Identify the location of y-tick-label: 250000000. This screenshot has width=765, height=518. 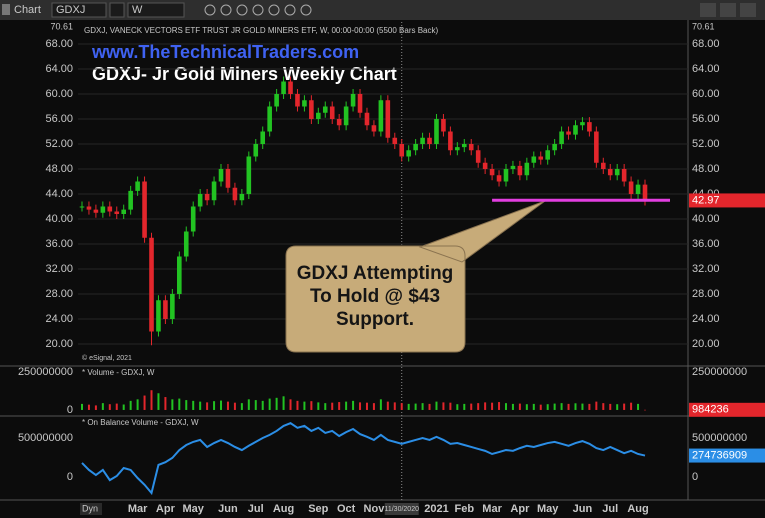
(45, 372).